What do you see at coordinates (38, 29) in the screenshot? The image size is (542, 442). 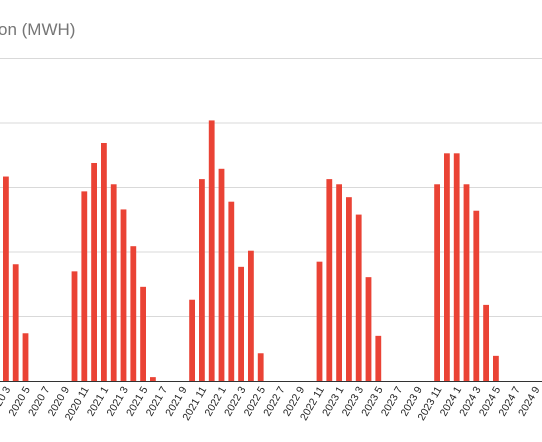 I see `chart-title: on (MWH)` at bounding box center [38, 29].